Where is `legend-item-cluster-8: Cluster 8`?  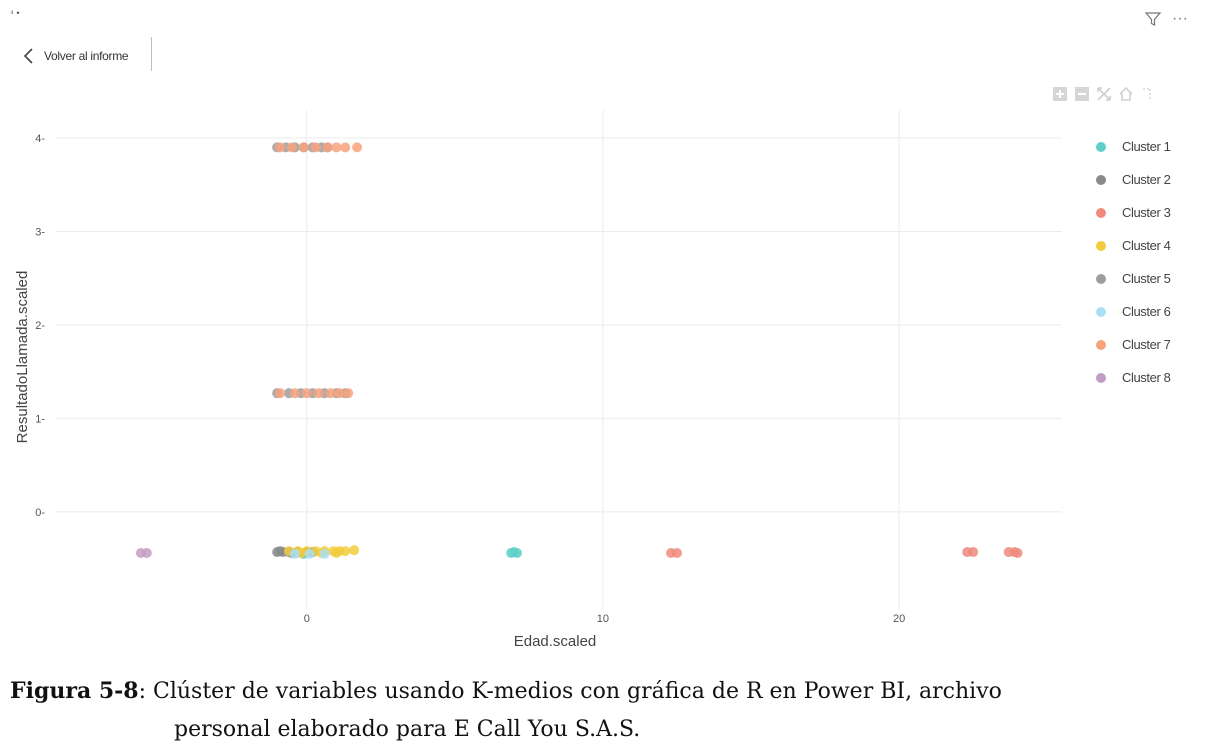 legend-item-cluster-8: Cluster 8 is located at coordinates (1133, 377).